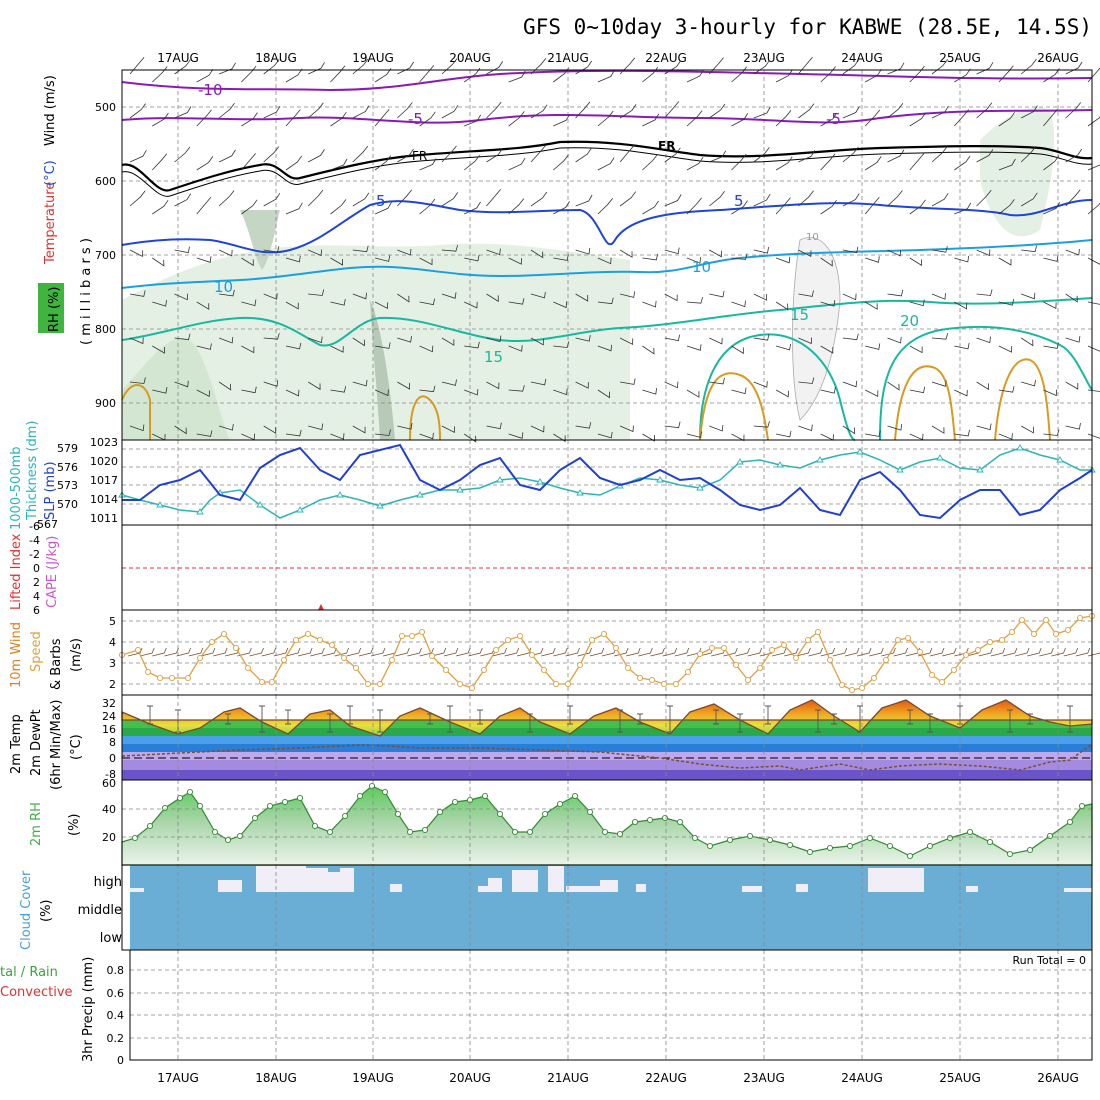  What do you see at coordinates (48, 1009) in the screenshot?
I see `precip-axis-labels: tal / Rain Convective 3hr Precip (mm)` at bounding box center [48, 1009].